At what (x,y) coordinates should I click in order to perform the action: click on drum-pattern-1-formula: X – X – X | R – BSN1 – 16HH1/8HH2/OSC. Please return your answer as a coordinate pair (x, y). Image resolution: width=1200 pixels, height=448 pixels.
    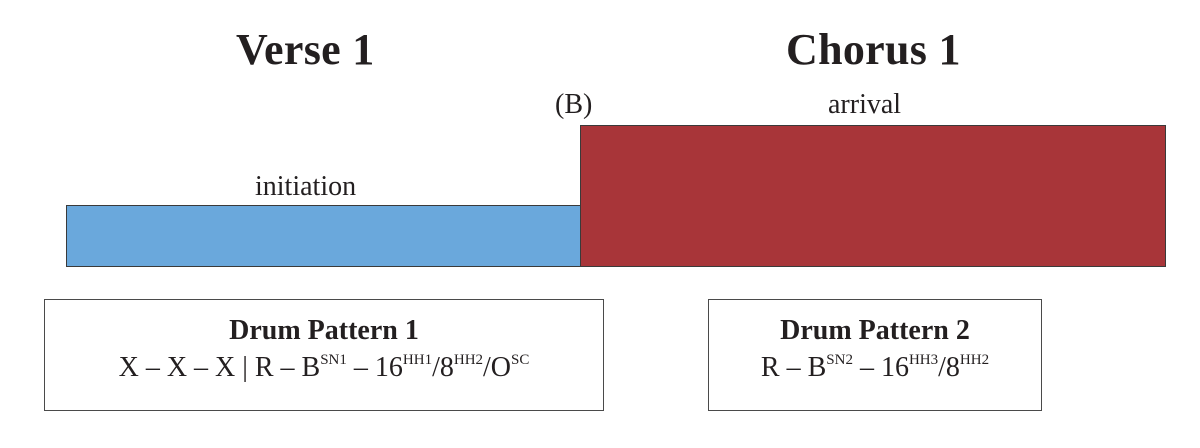
    Looking at the image, I should click on (324, 368).